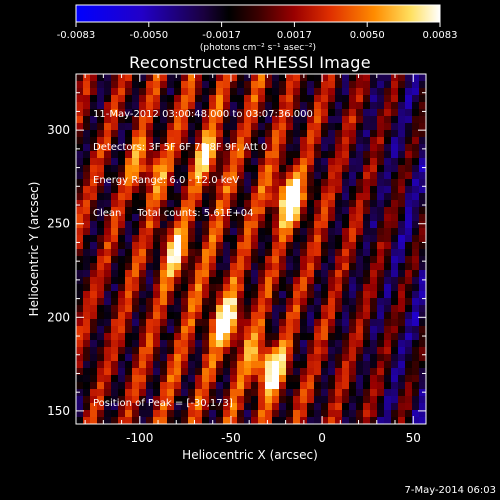  Describe the element at coordinates (221, 35) in the screenshot. I see `colorbar-tick-label: -0.0017` at that location.